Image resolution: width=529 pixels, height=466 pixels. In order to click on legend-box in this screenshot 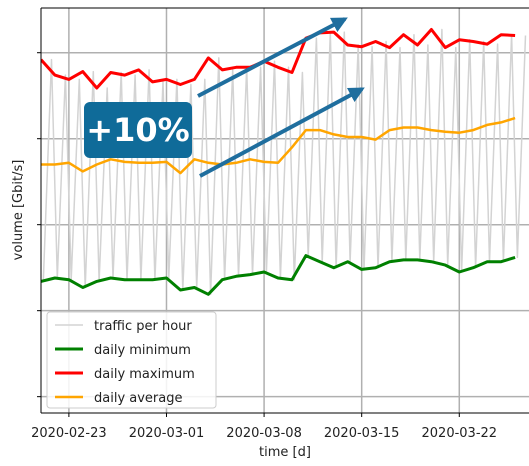, I will do `click(131, 360)`.